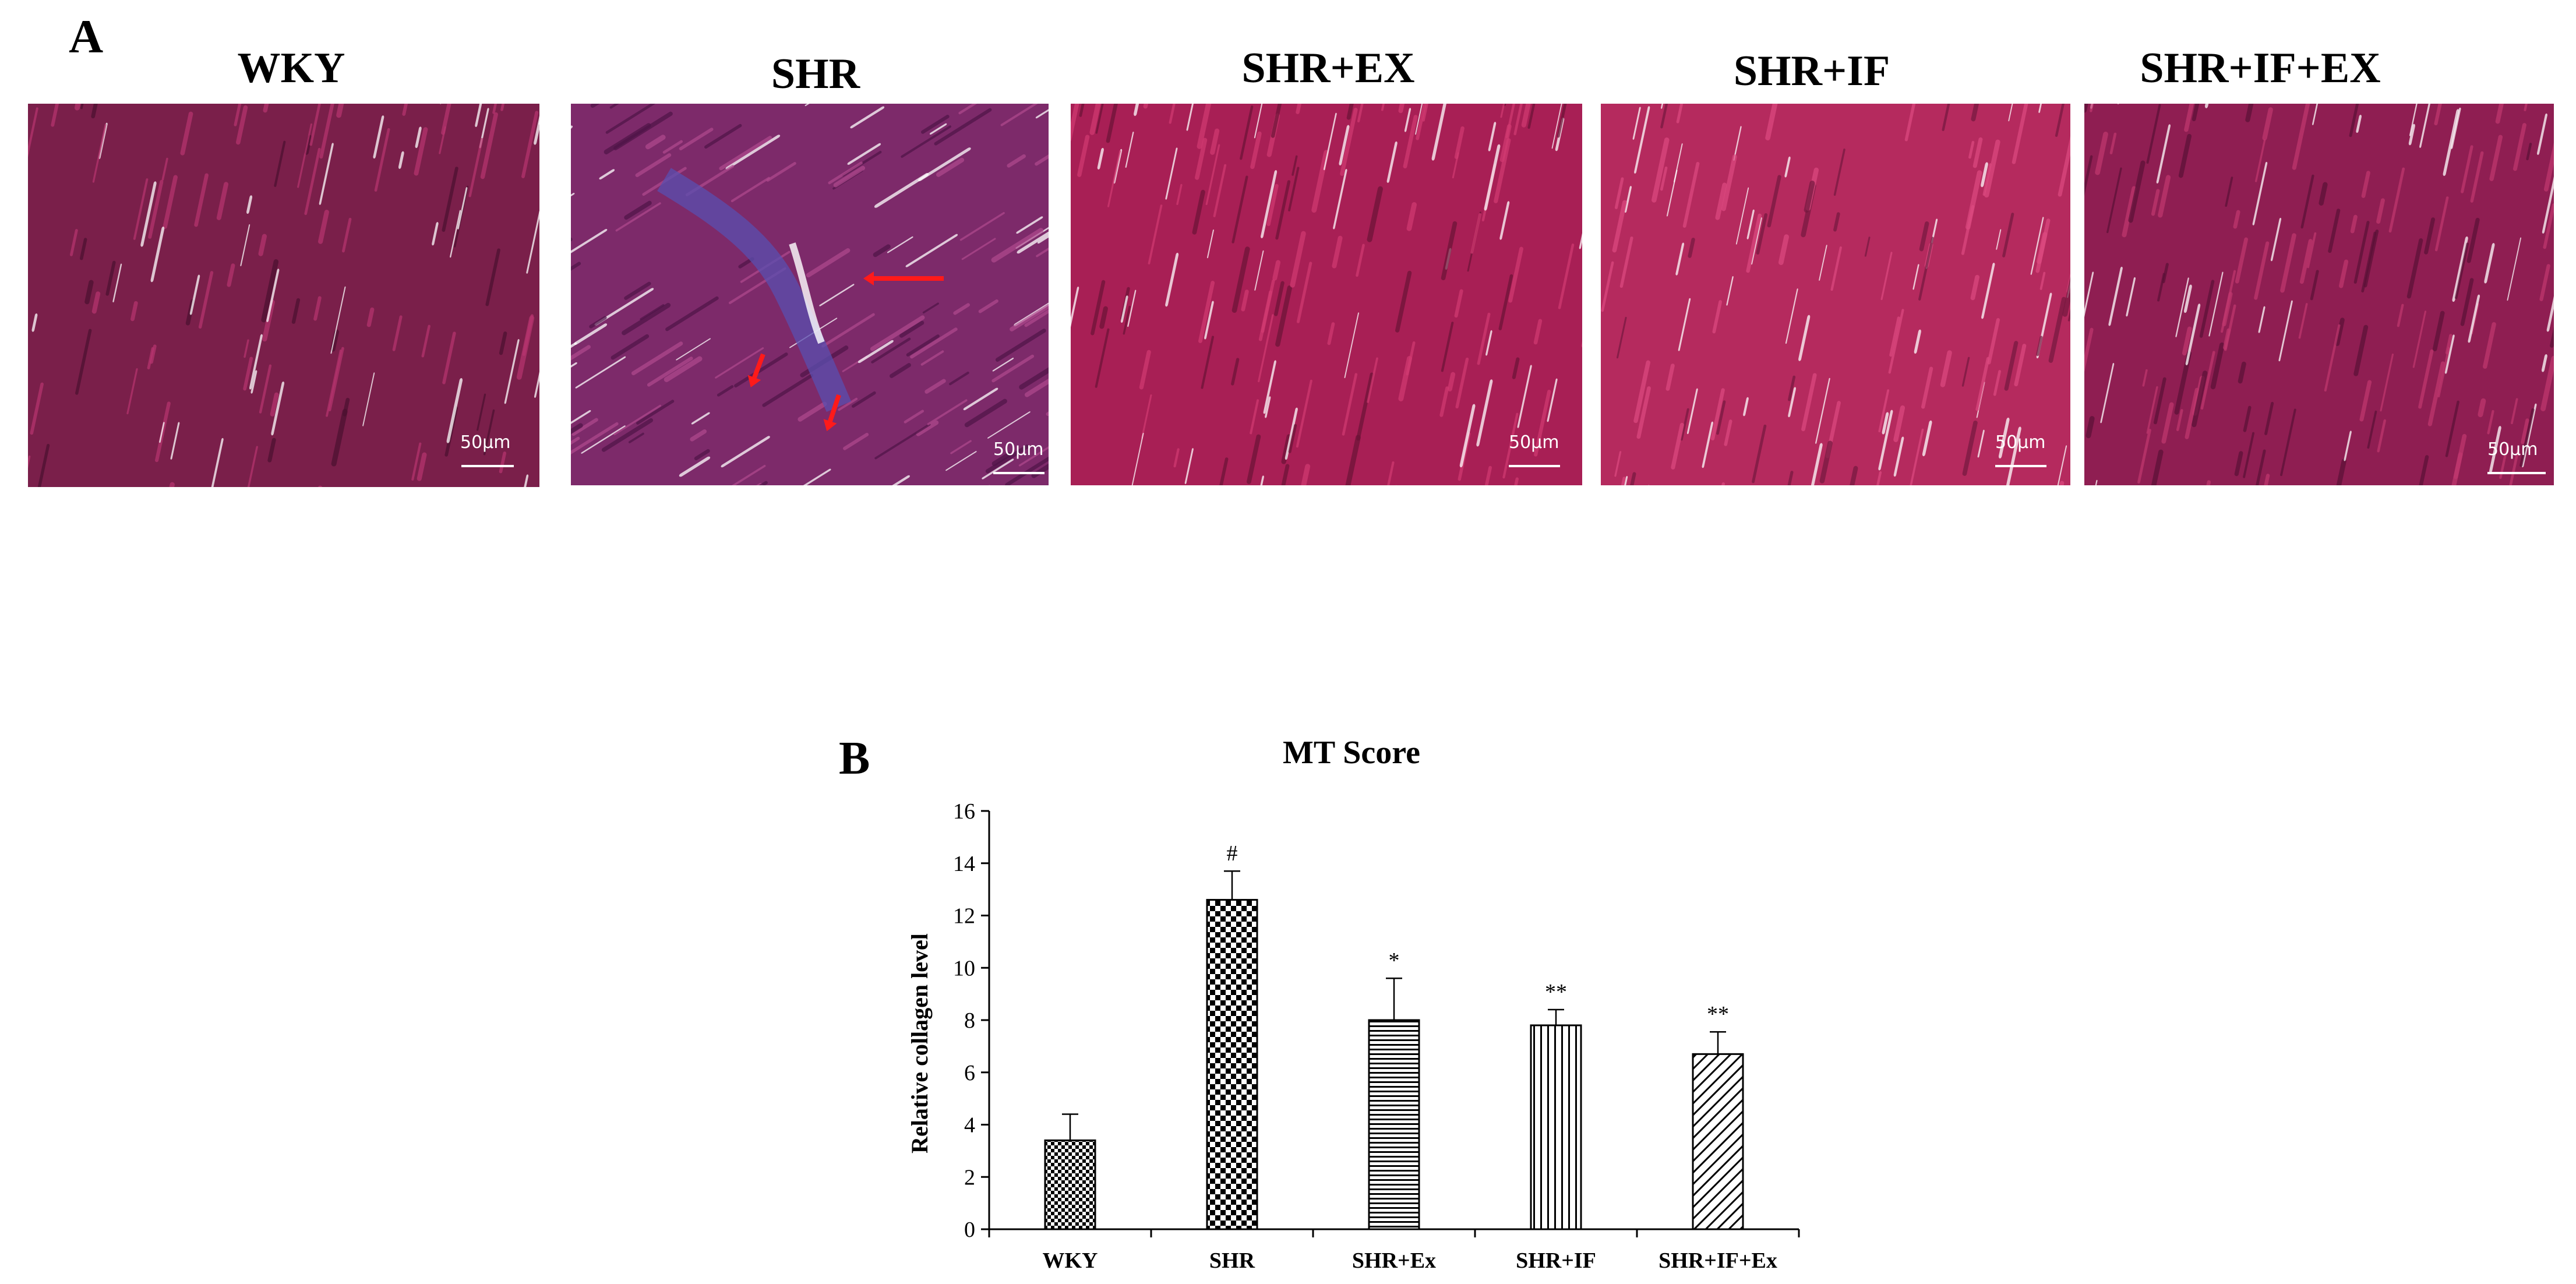 The width and height of the screenshot is (2576, 1284). What do you see at coordinates (1232, 1260) in the screenshot?
I see `x-tick-label: SHR` at bounding box center [1232, 1260].